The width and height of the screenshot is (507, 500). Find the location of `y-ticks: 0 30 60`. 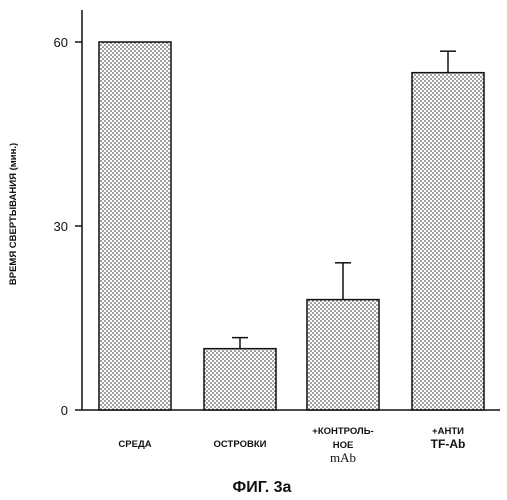

y-ticks: 0 30 60 is located at coordinates (68, 226).